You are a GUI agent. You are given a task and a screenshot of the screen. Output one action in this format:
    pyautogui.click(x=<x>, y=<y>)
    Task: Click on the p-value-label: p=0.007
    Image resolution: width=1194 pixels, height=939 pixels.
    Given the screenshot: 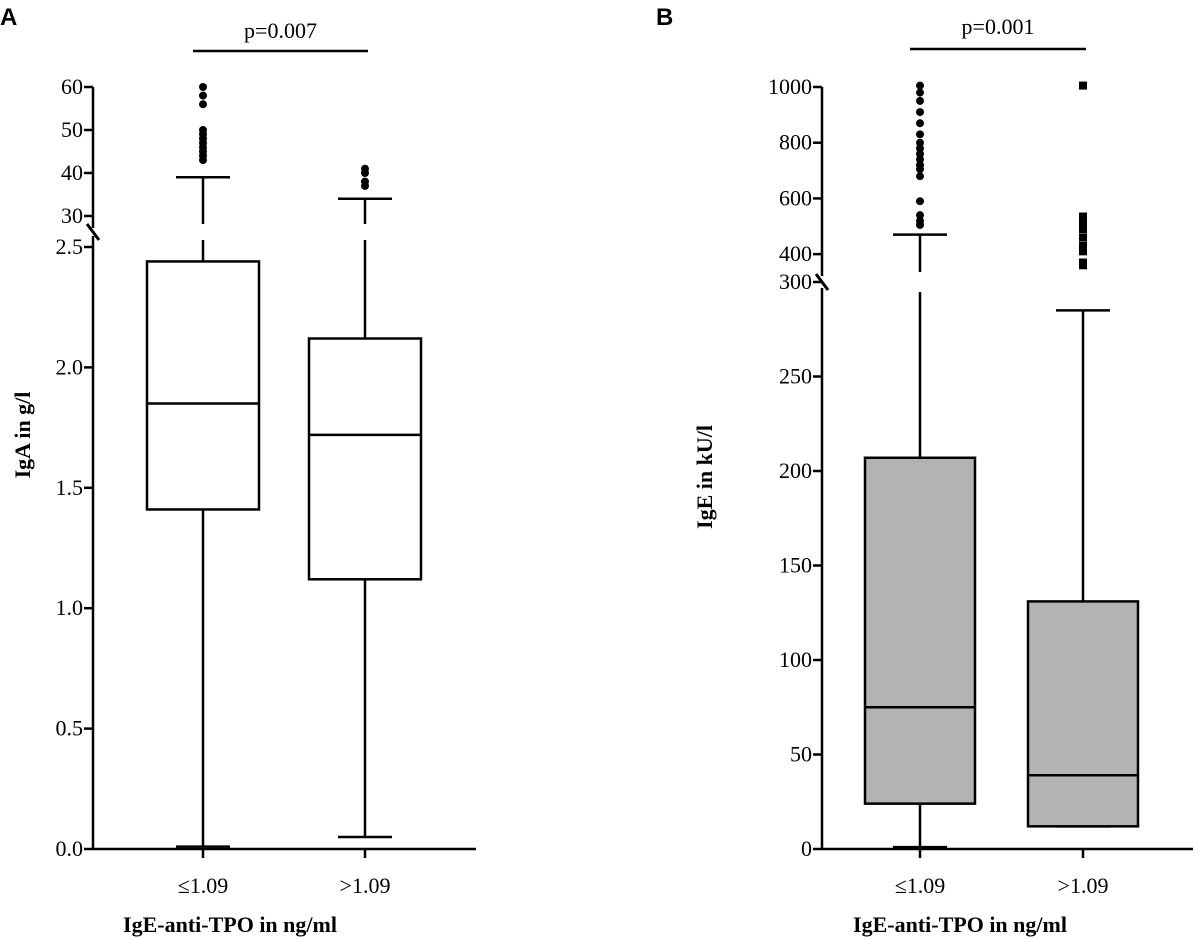 What is the action you would take?
    pyautogui.click(x=280, y=30)
    